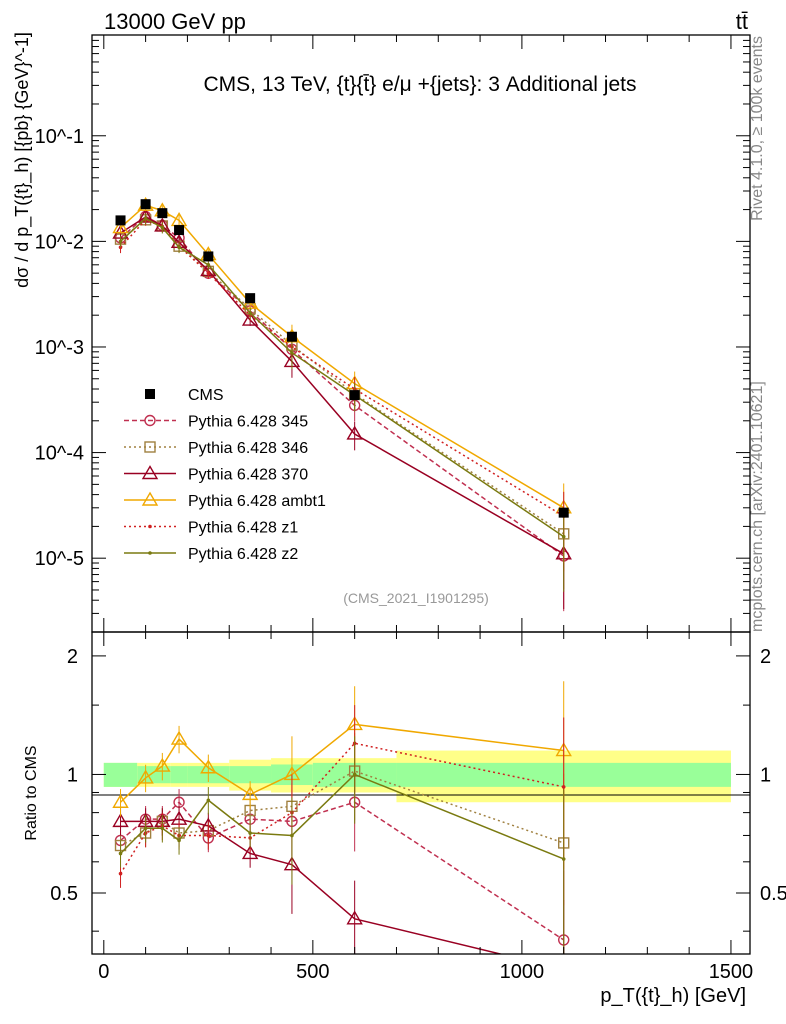  I want to click on ratio-y-tick-label-right: 1, so click(765, 775).